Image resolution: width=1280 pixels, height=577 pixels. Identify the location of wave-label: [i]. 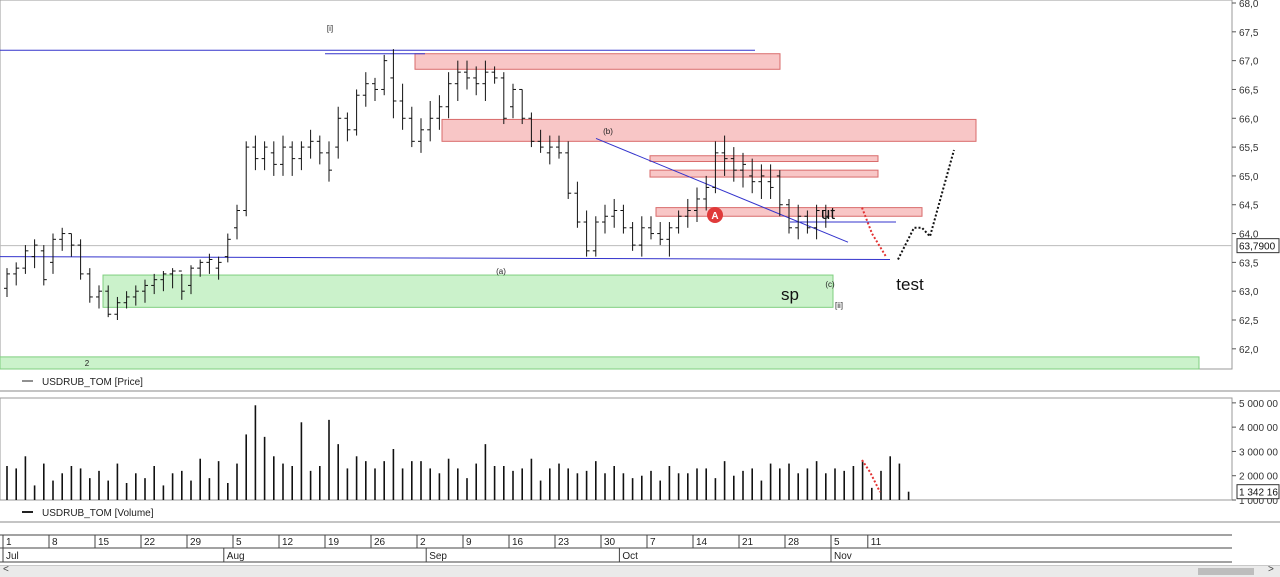
(330, 28).